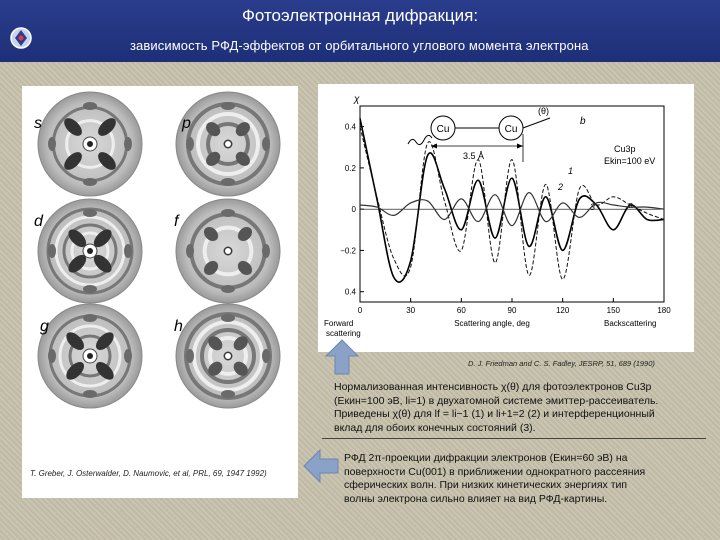  What do you see at coordinates (360, 15) in the screenshot?
I see `slide-title: Фотоэлектронная дифракция:` at bounding box center [360, 15].